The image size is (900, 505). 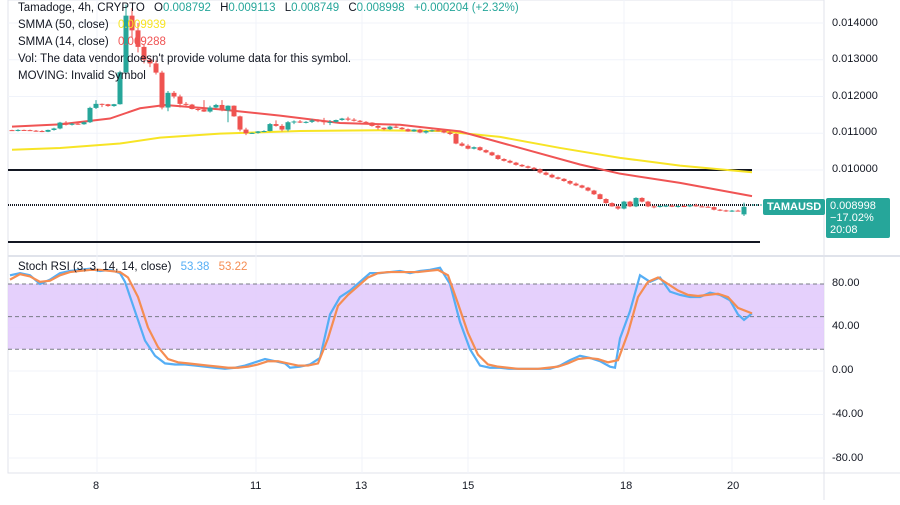 I want to click on time-tick: 8, so click(x=96, y=486).